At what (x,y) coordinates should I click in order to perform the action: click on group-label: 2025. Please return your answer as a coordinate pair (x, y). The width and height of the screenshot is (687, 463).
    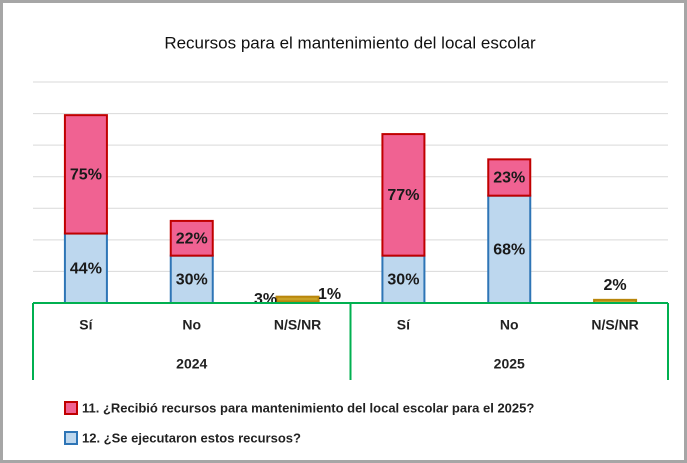
    Looking at the image, I should click on (509, 364).